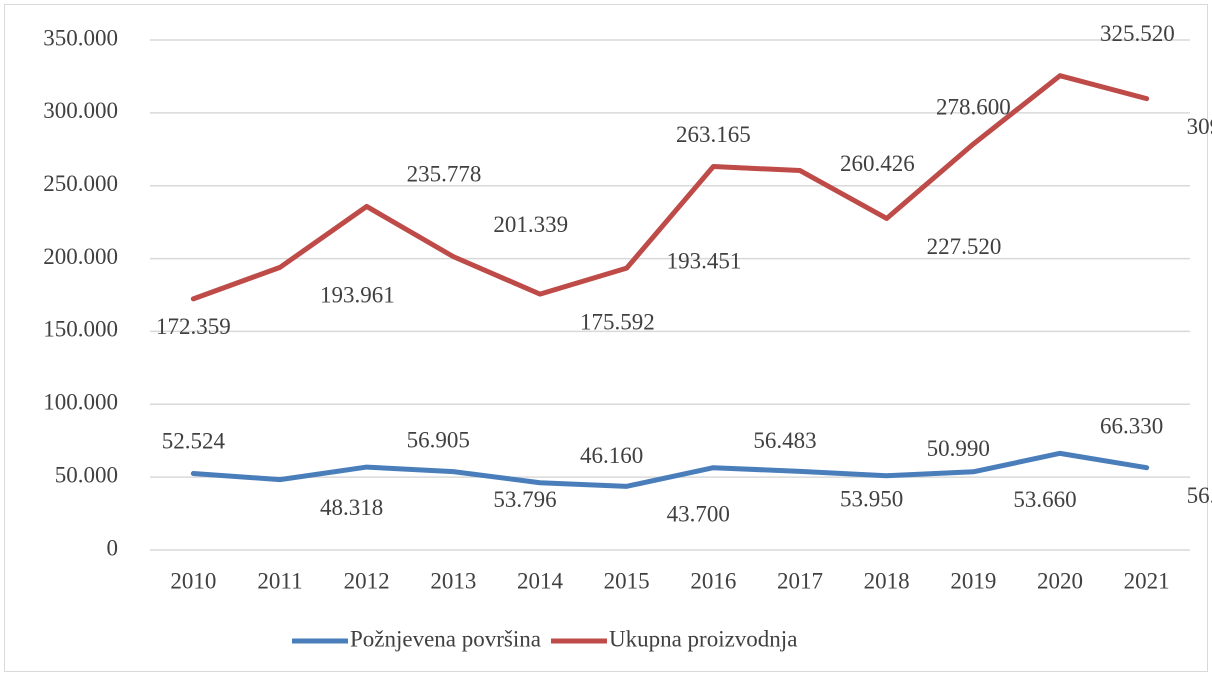 Image resolution: width=1212 pixels, height=681 pixels. What do you see at coordinates (1199, 126) in the screenshot?
I see `data-label: 309.770` at bounding box center [1199, 126].